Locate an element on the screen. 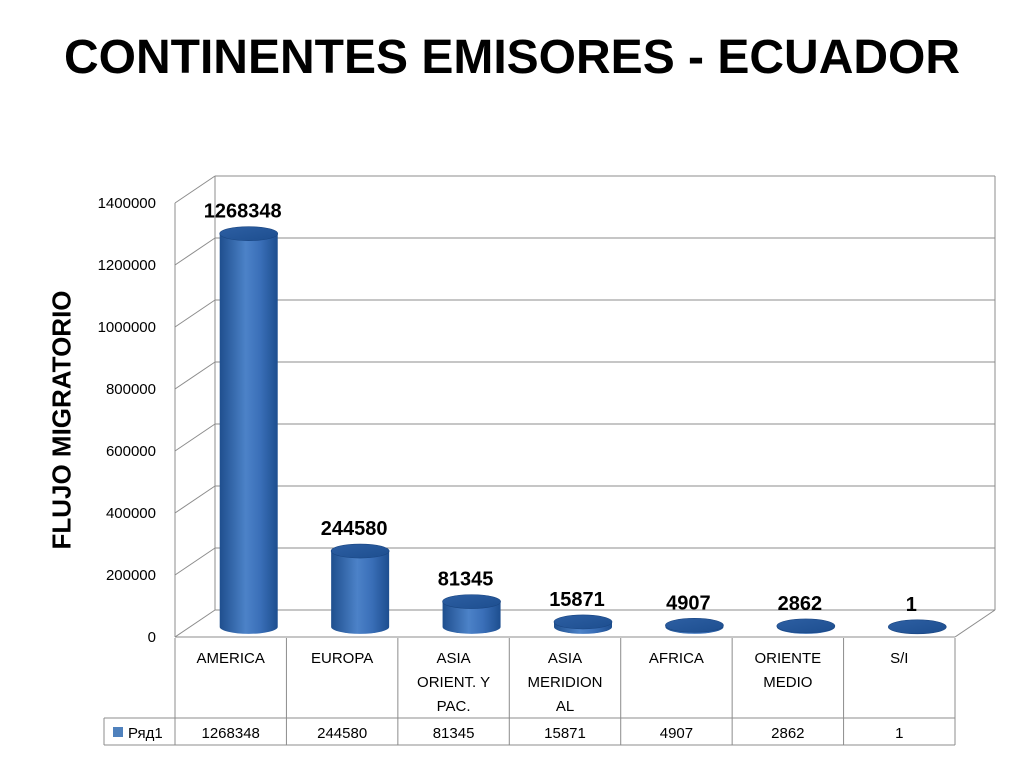 Image resolution: width=1024 pixels, height=768 pixels. category-label: MEDIO is located at coordinates (787, 682).